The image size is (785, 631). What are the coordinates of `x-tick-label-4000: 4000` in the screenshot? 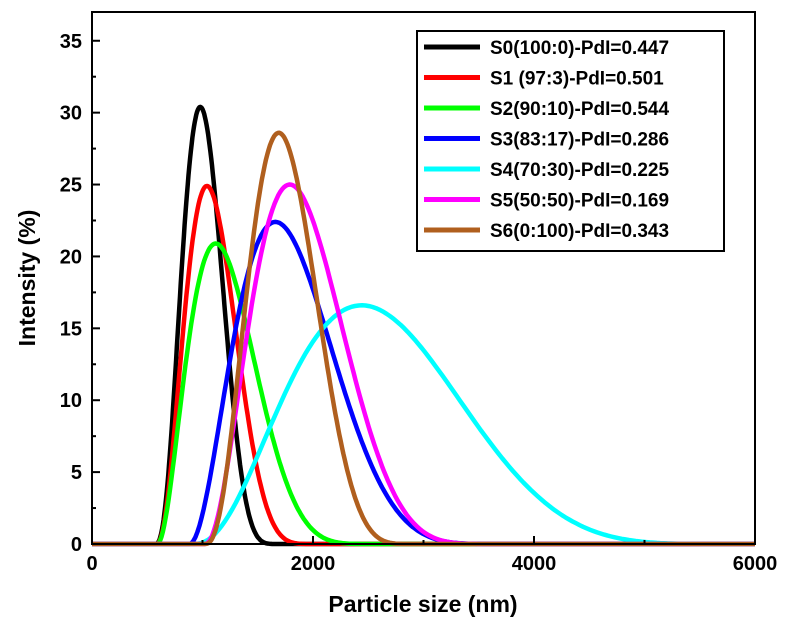 It's located at (534, 564).